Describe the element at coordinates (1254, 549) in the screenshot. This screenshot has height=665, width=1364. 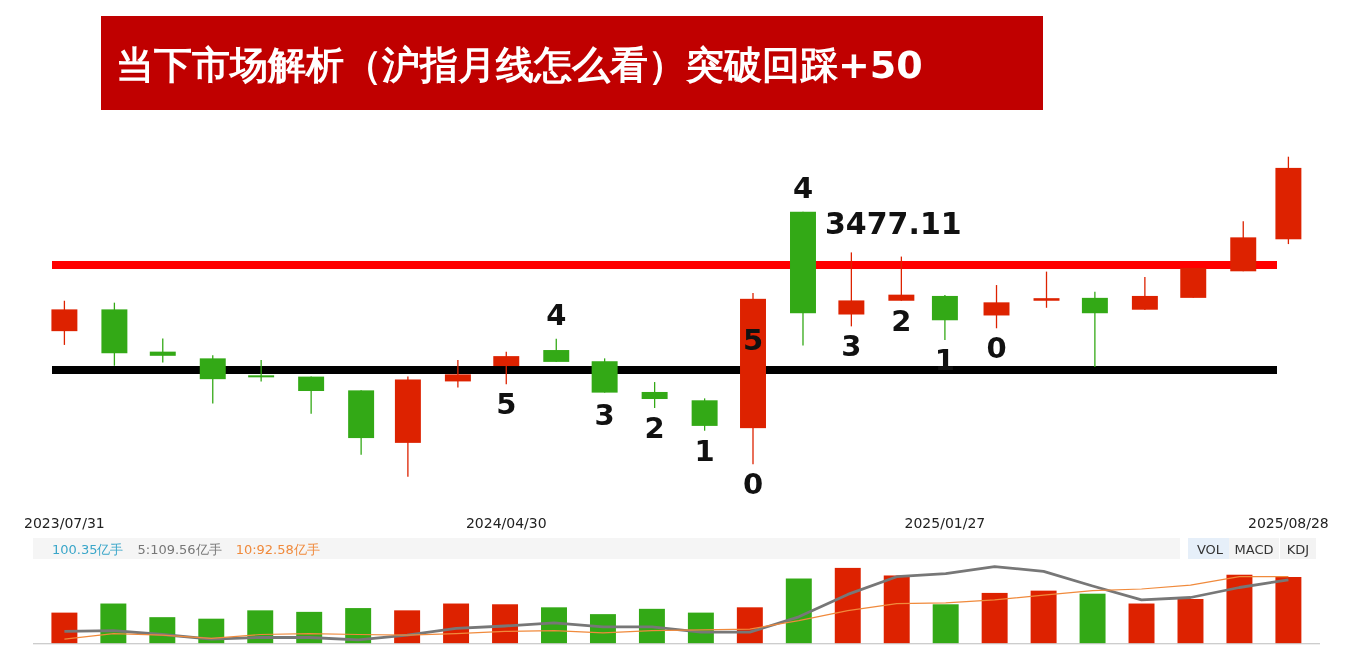
I see `text: MACD` at that location.